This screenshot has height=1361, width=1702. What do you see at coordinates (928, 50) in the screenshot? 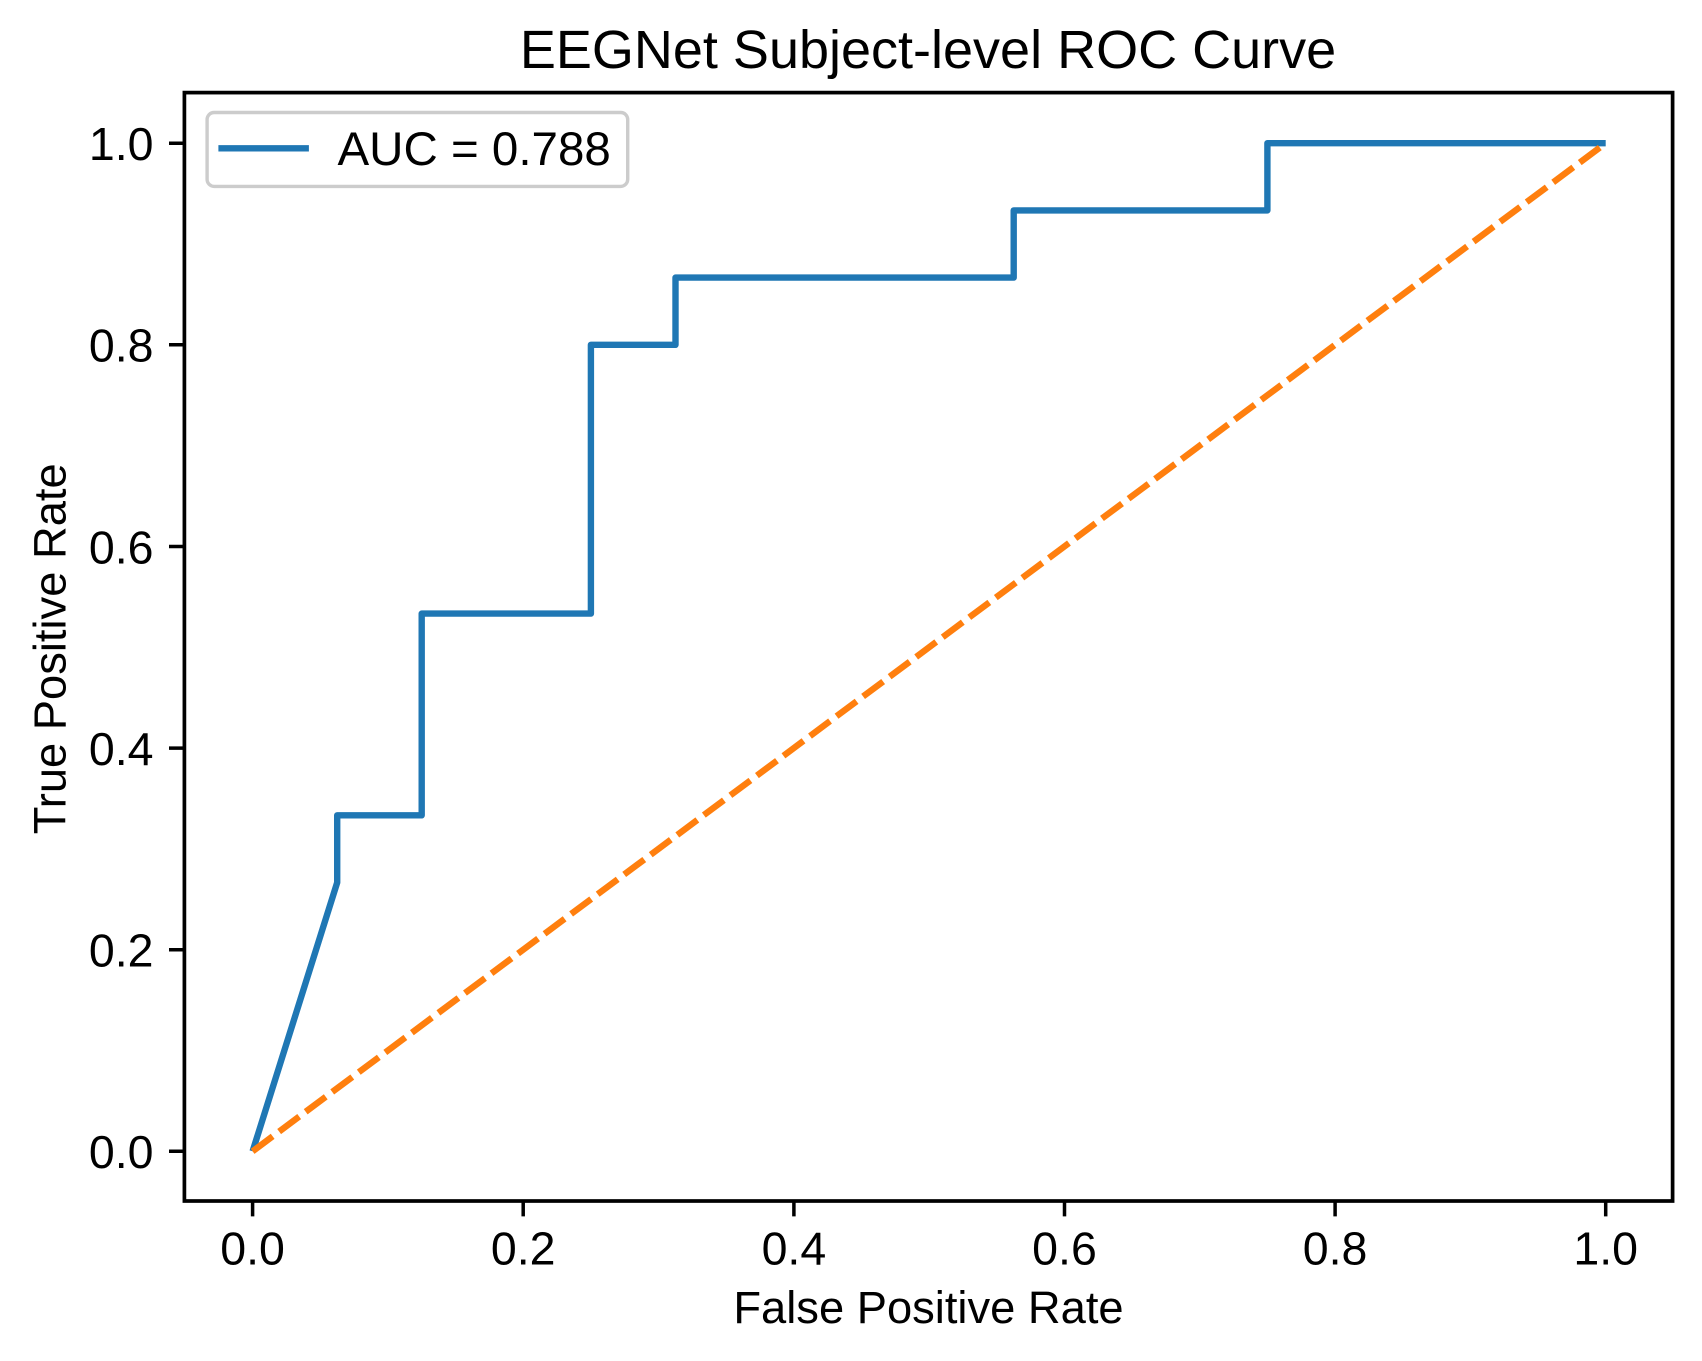
I see `svg-text: EEGNet Subject-level ROC Curve` at bounding box center [928, 50].